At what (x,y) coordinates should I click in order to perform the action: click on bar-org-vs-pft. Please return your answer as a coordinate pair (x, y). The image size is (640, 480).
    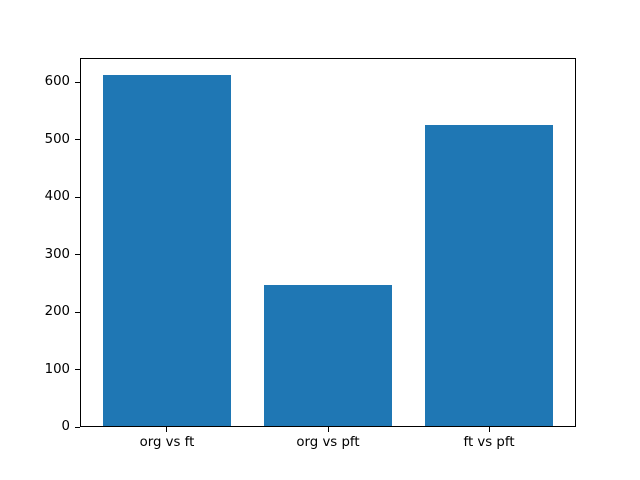
    Looking at the image, I should click on (328, 356).